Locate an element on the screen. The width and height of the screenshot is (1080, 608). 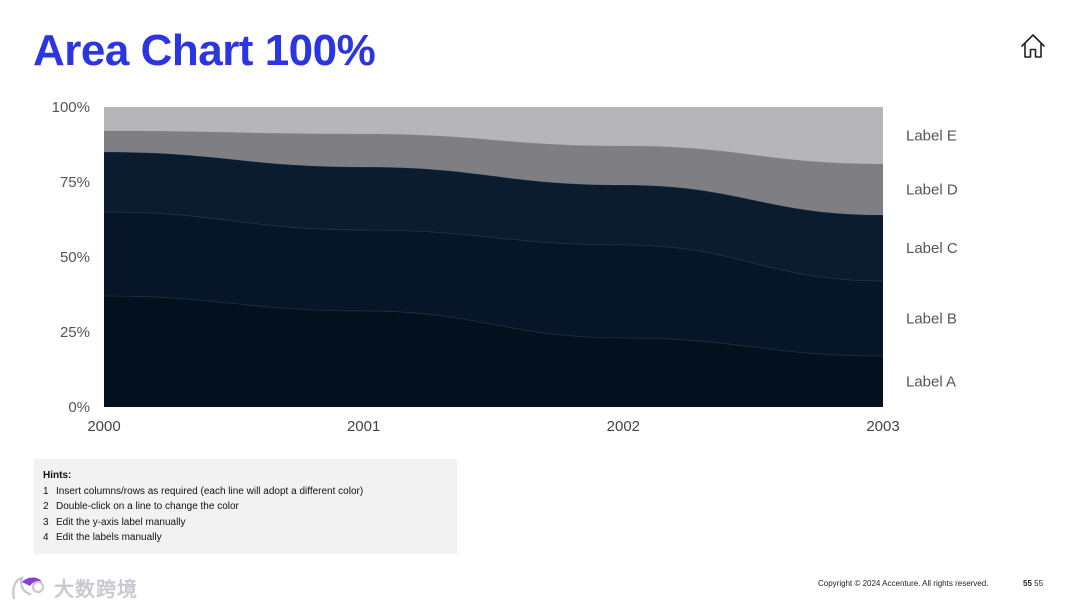
series-label: Label A is located at coordinates (931, 382).